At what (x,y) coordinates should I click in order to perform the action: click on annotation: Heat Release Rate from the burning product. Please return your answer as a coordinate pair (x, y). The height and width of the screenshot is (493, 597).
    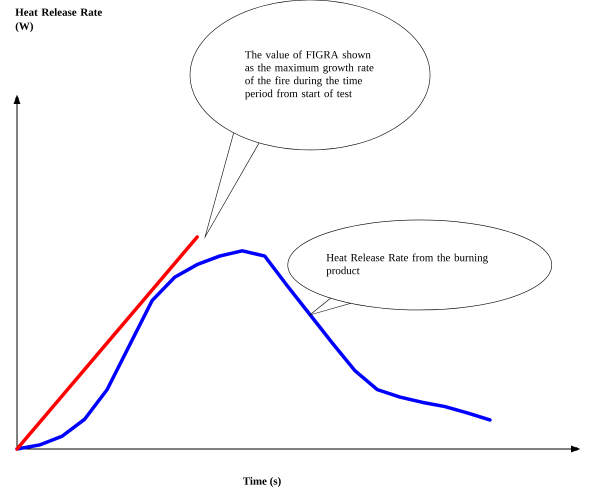
    Looking at the image, I should click on (407, 264).